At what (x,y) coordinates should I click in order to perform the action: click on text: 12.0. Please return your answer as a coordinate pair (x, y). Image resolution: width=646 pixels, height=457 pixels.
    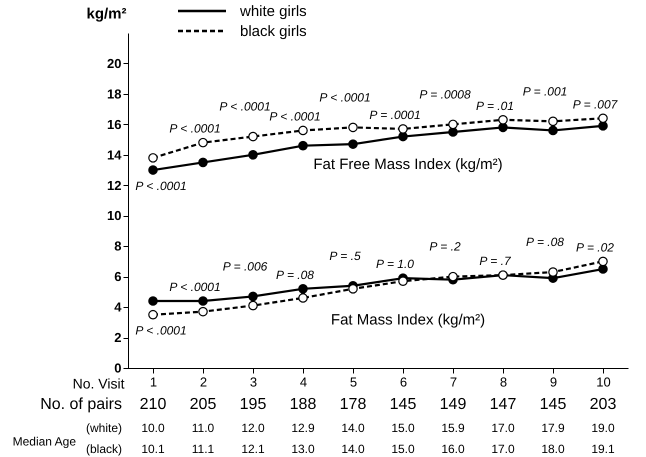
    Looking at the image, I should click on (253, 428).